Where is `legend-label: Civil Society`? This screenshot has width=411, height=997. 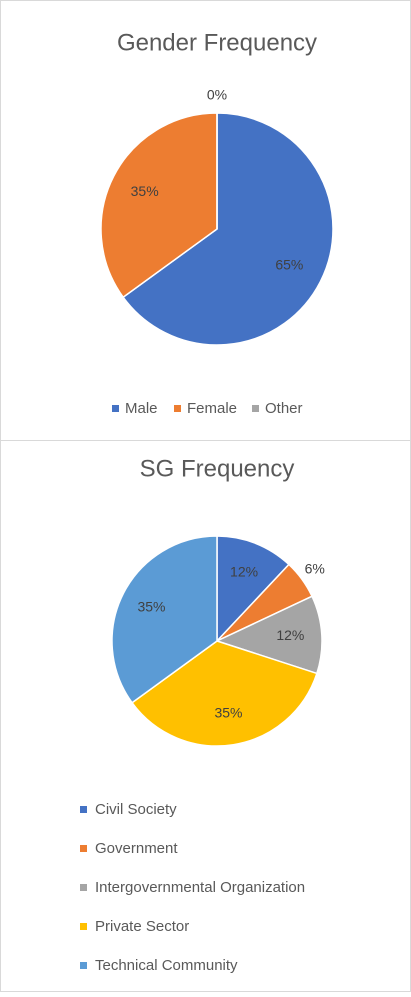
legend-label: Civil Society is located at coordinates (136, 809).